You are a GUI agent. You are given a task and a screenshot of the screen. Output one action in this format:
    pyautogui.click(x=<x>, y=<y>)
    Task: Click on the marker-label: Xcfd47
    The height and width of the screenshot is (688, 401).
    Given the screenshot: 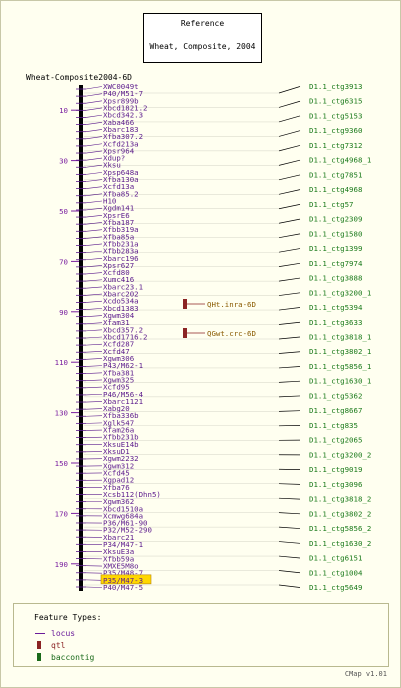 What is the action you would take?
    pyautogui.click(x=116, y=351)
    